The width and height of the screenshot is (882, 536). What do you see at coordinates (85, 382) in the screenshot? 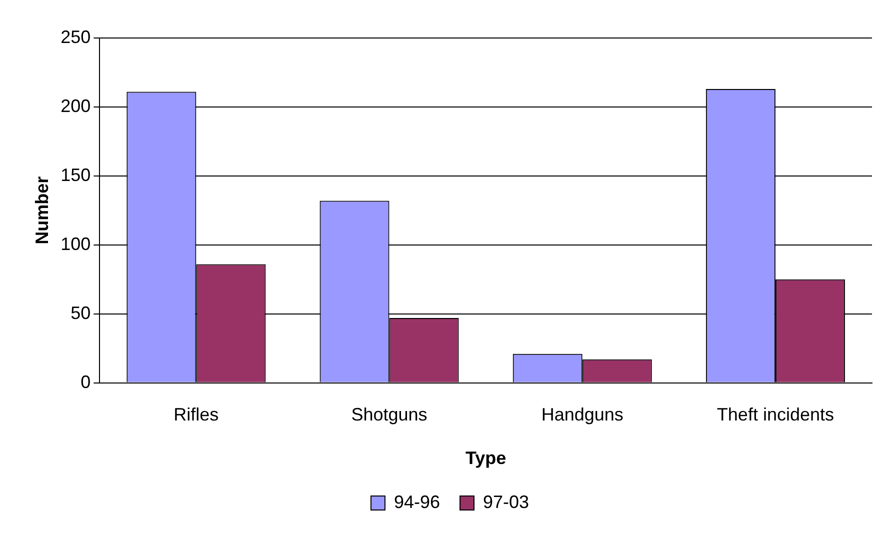
I see `y-tick-label: 0` at bounding box center [85, 382].